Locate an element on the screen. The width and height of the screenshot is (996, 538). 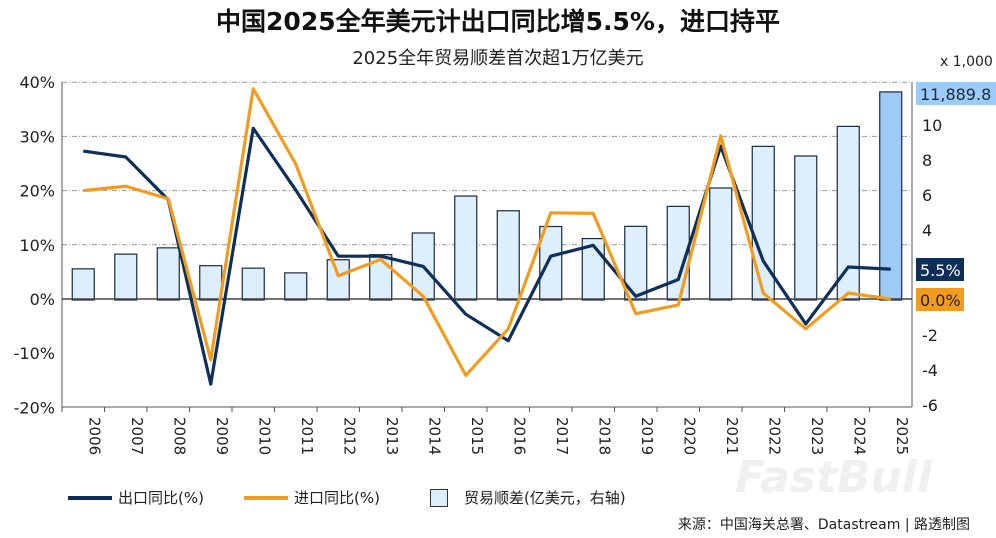
legend-export: 出口同比(%) is located at coordinates (136, 497).